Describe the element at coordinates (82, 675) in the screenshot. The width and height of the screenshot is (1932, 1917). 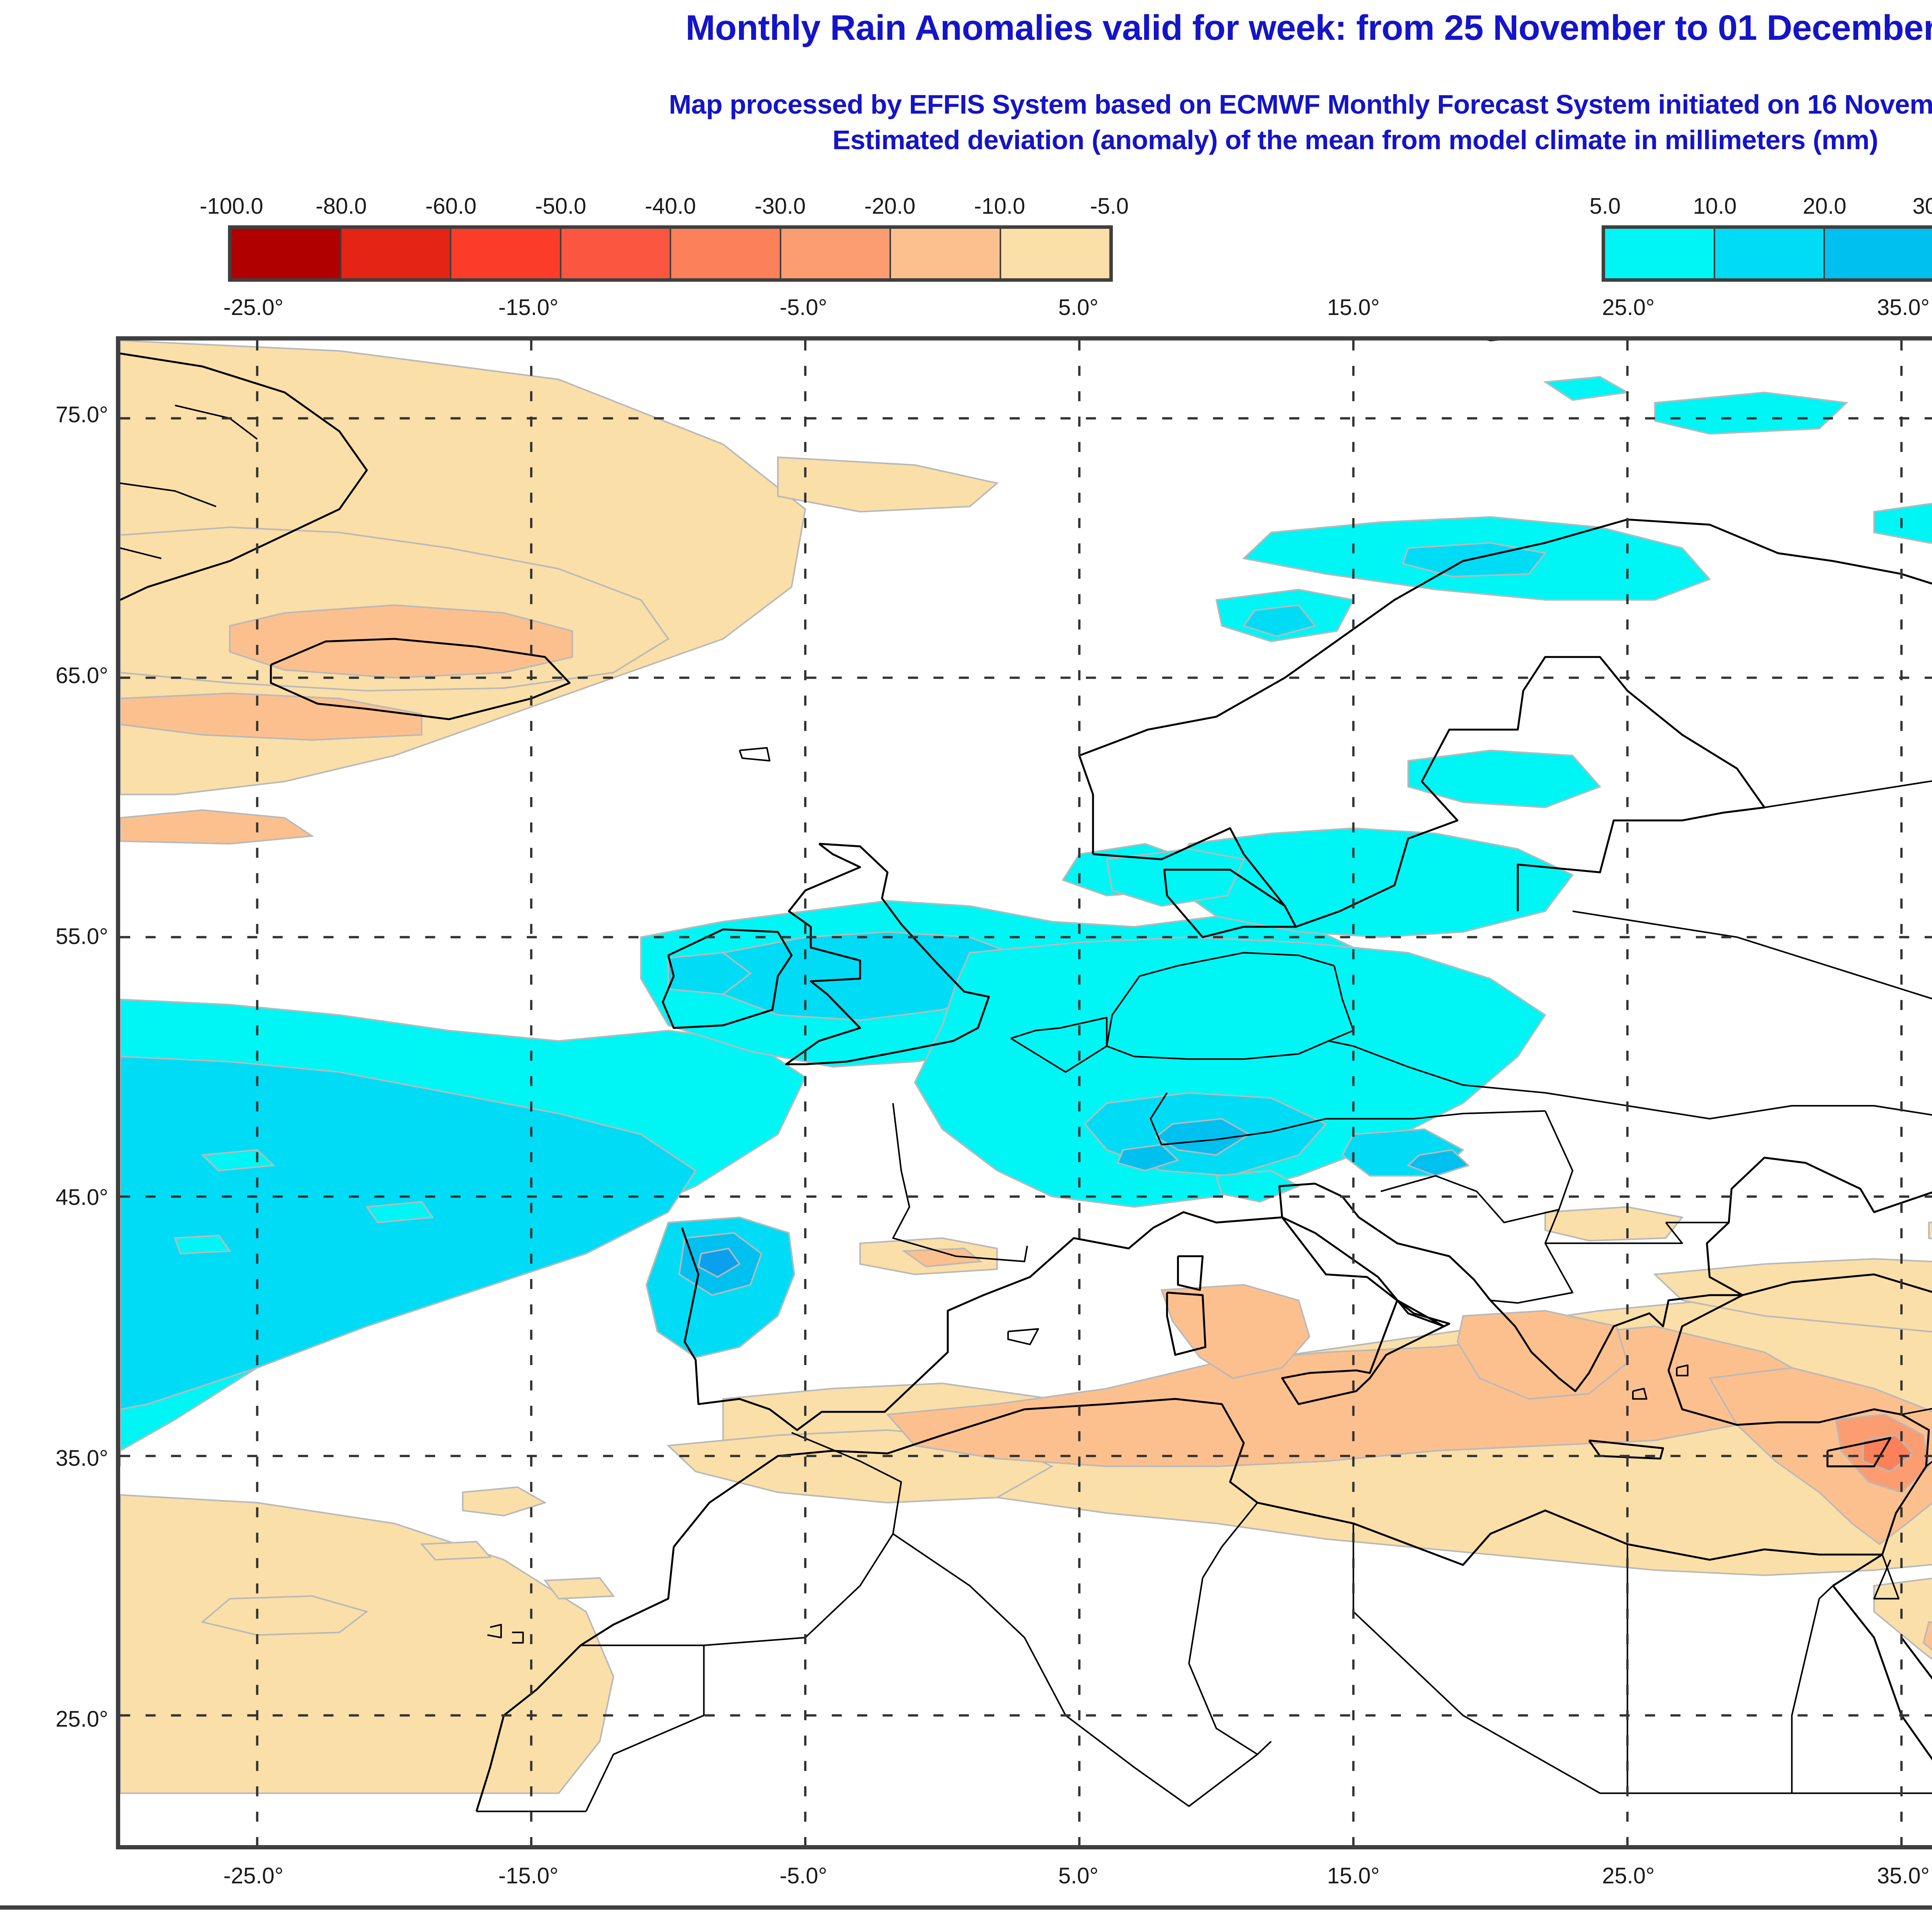
I see `latitude-tick-label: 65.0°` at that location.